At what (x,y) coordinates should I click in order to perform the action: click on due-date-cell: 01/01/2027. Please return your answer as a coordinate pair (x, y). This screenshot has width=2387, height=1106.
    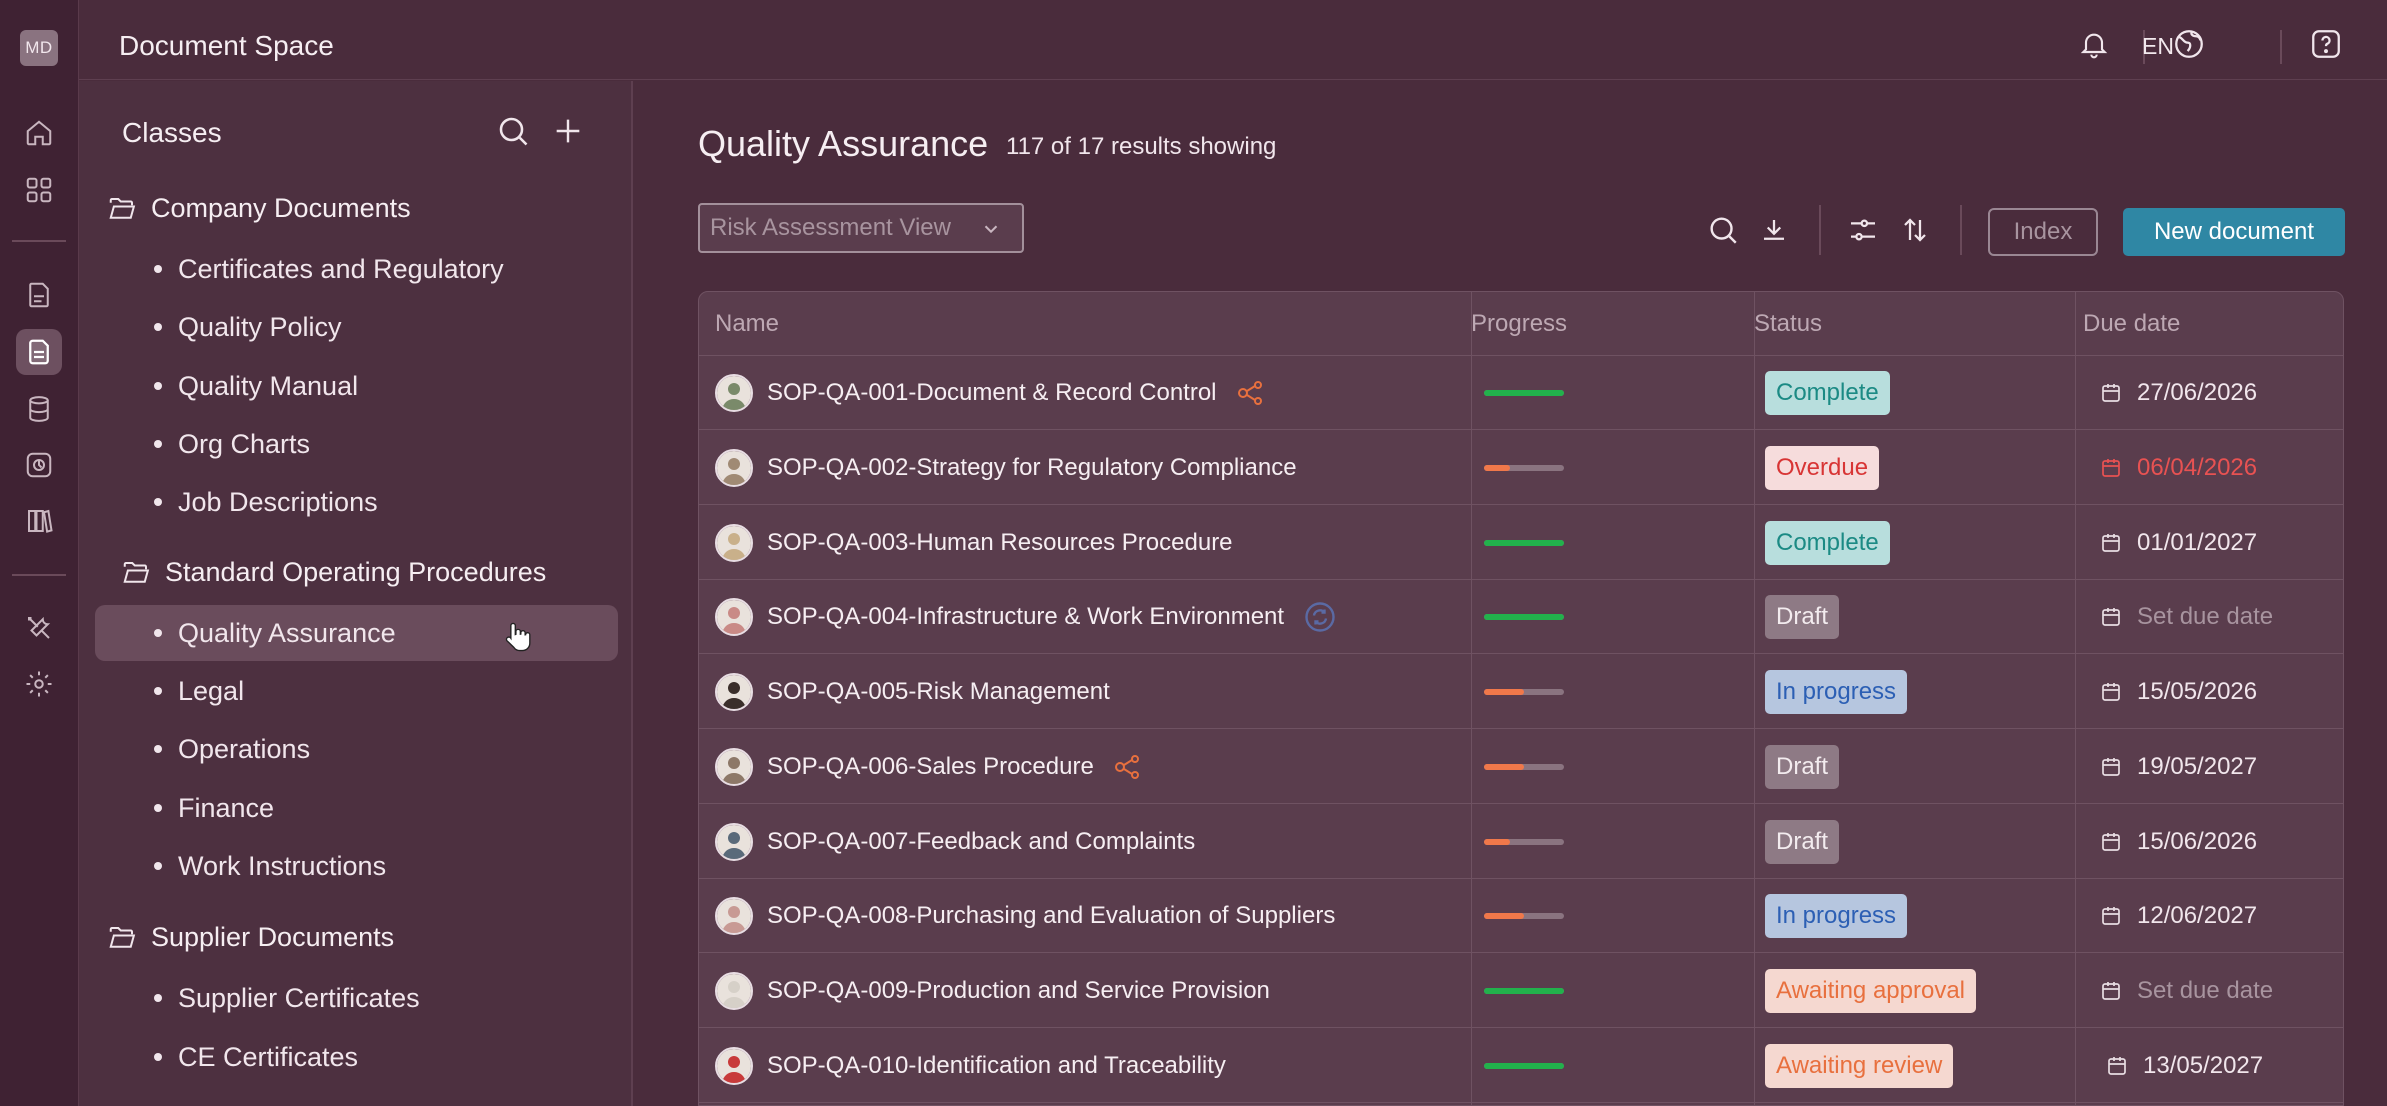
    Looking at the image, I should click on (2178, 543).